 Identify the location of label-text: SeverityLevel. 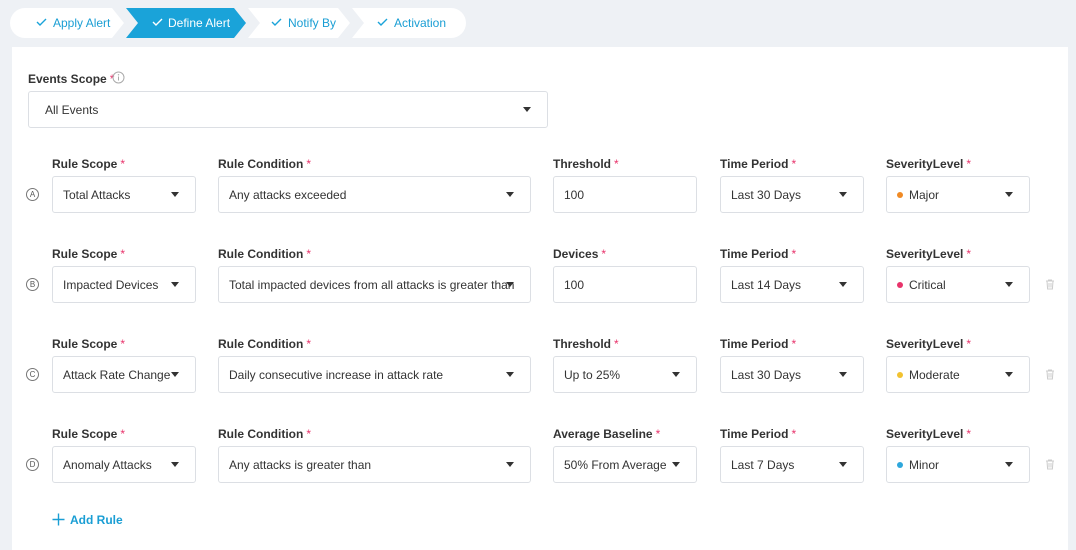
(925, 344).